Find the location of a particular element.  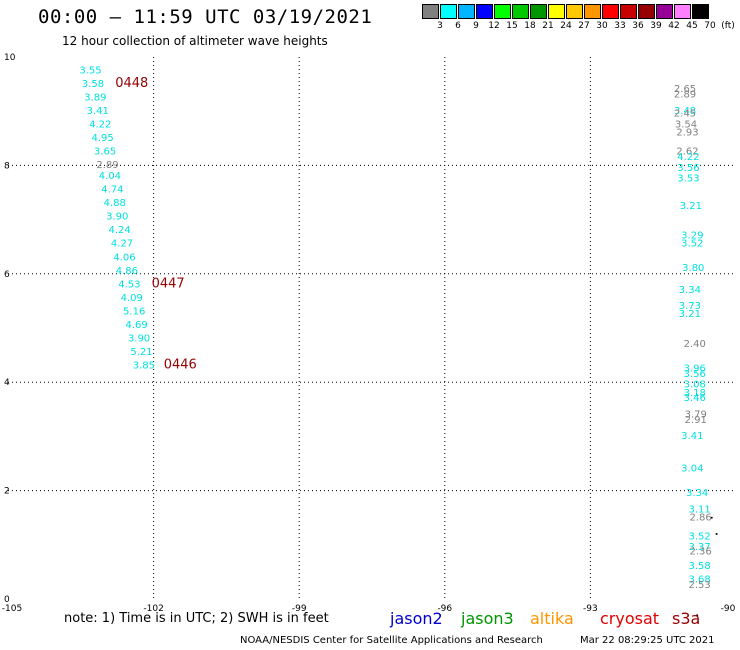

swh-label: 3.04 is located at coordinates (692, 469).